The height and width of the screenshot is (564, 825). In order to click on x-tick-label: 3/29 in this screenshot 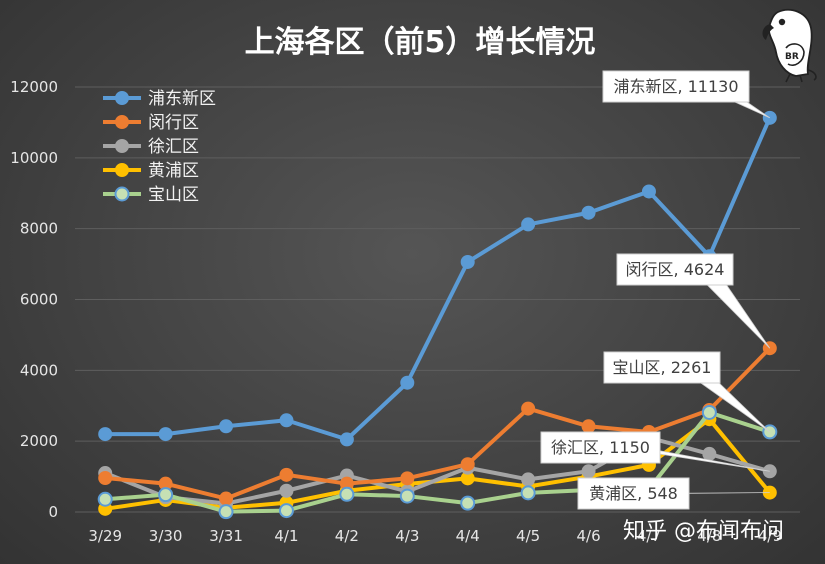, I will do `click(105, 536)`.